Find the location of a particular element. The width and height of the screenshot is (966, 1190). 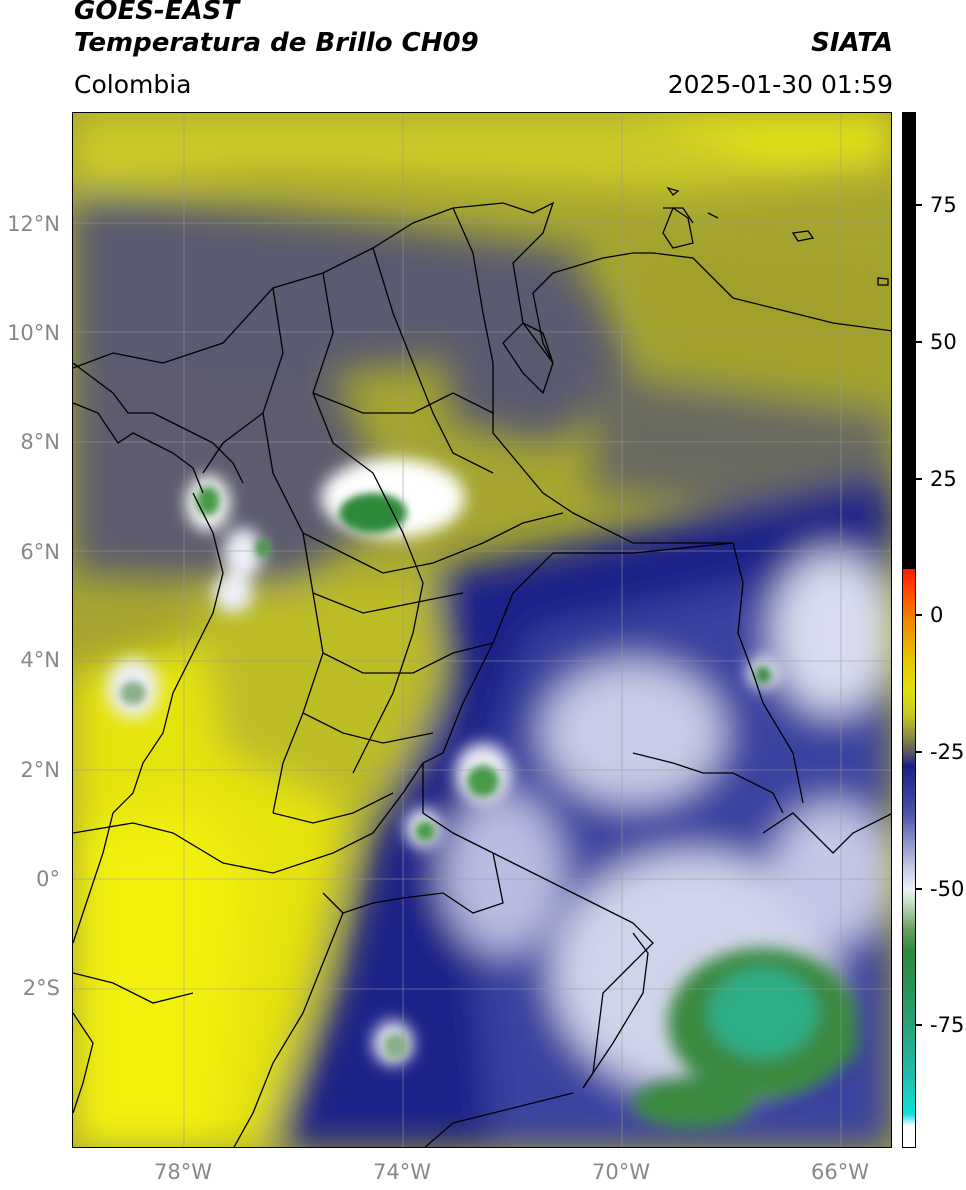

lat-label-2s: 2°S is located at coordinates (41, 988).